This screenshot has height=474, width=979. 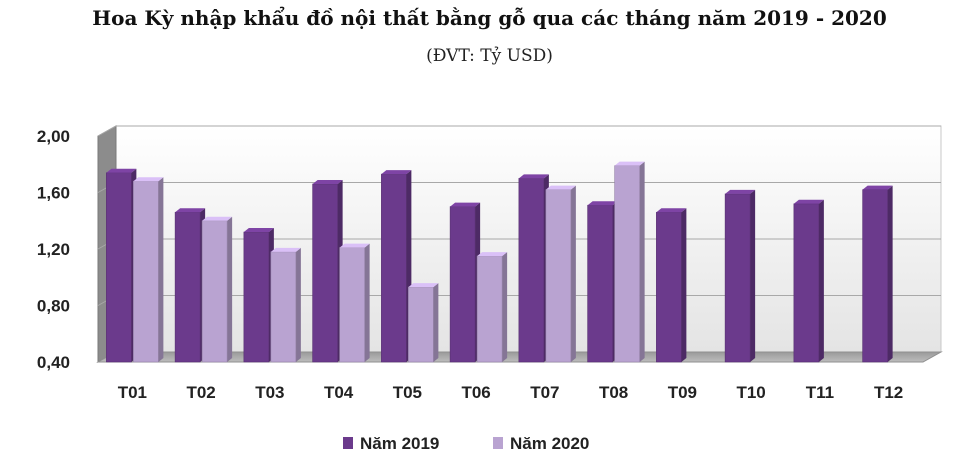 What do you see at coordinates (750, 392) in the screenshot?
I see `x-tick-label: T10` at bounding box center [750, 392].